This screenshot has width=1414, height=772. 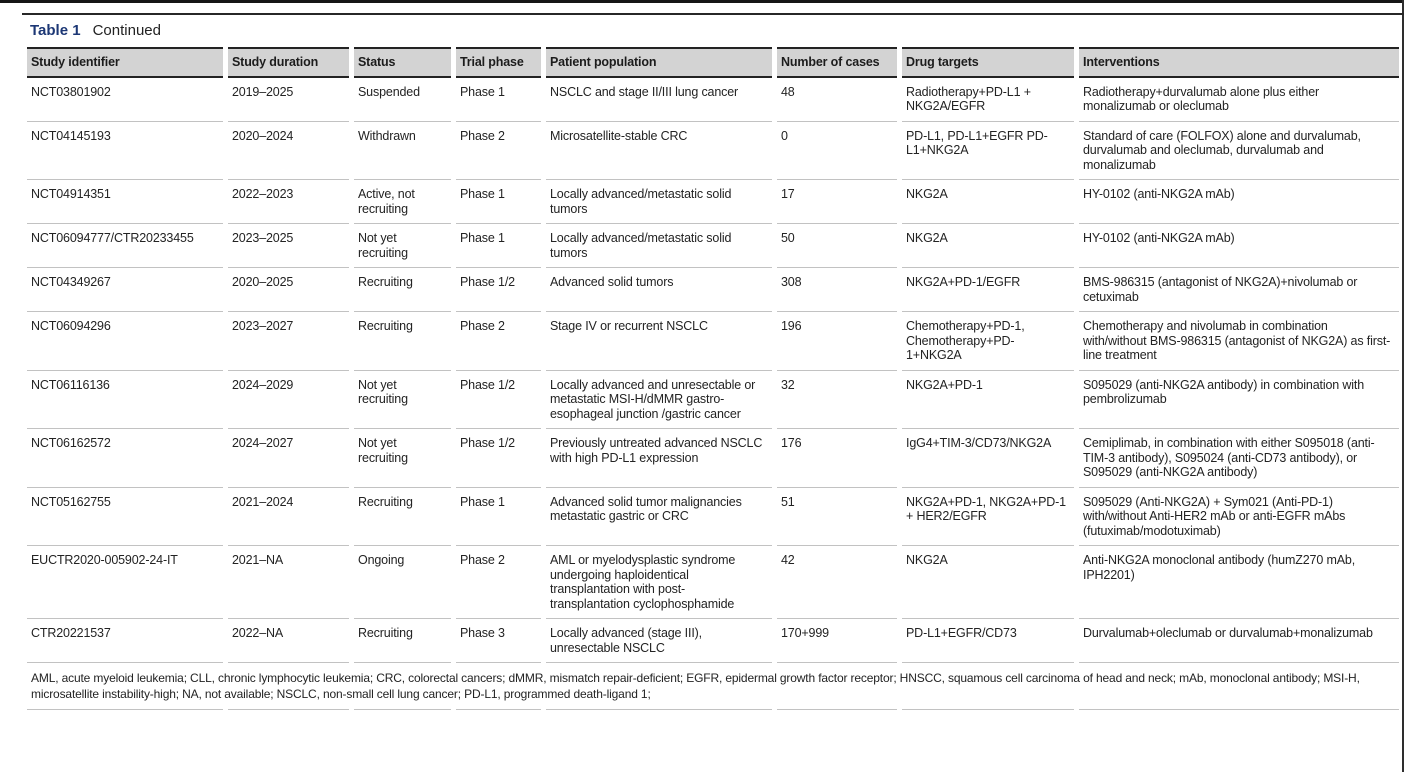 I want to click on cell-drug-targets: PD-L1, PD-L1+EGFR PD-L1+NKG2A, so click(x=988, y=151).